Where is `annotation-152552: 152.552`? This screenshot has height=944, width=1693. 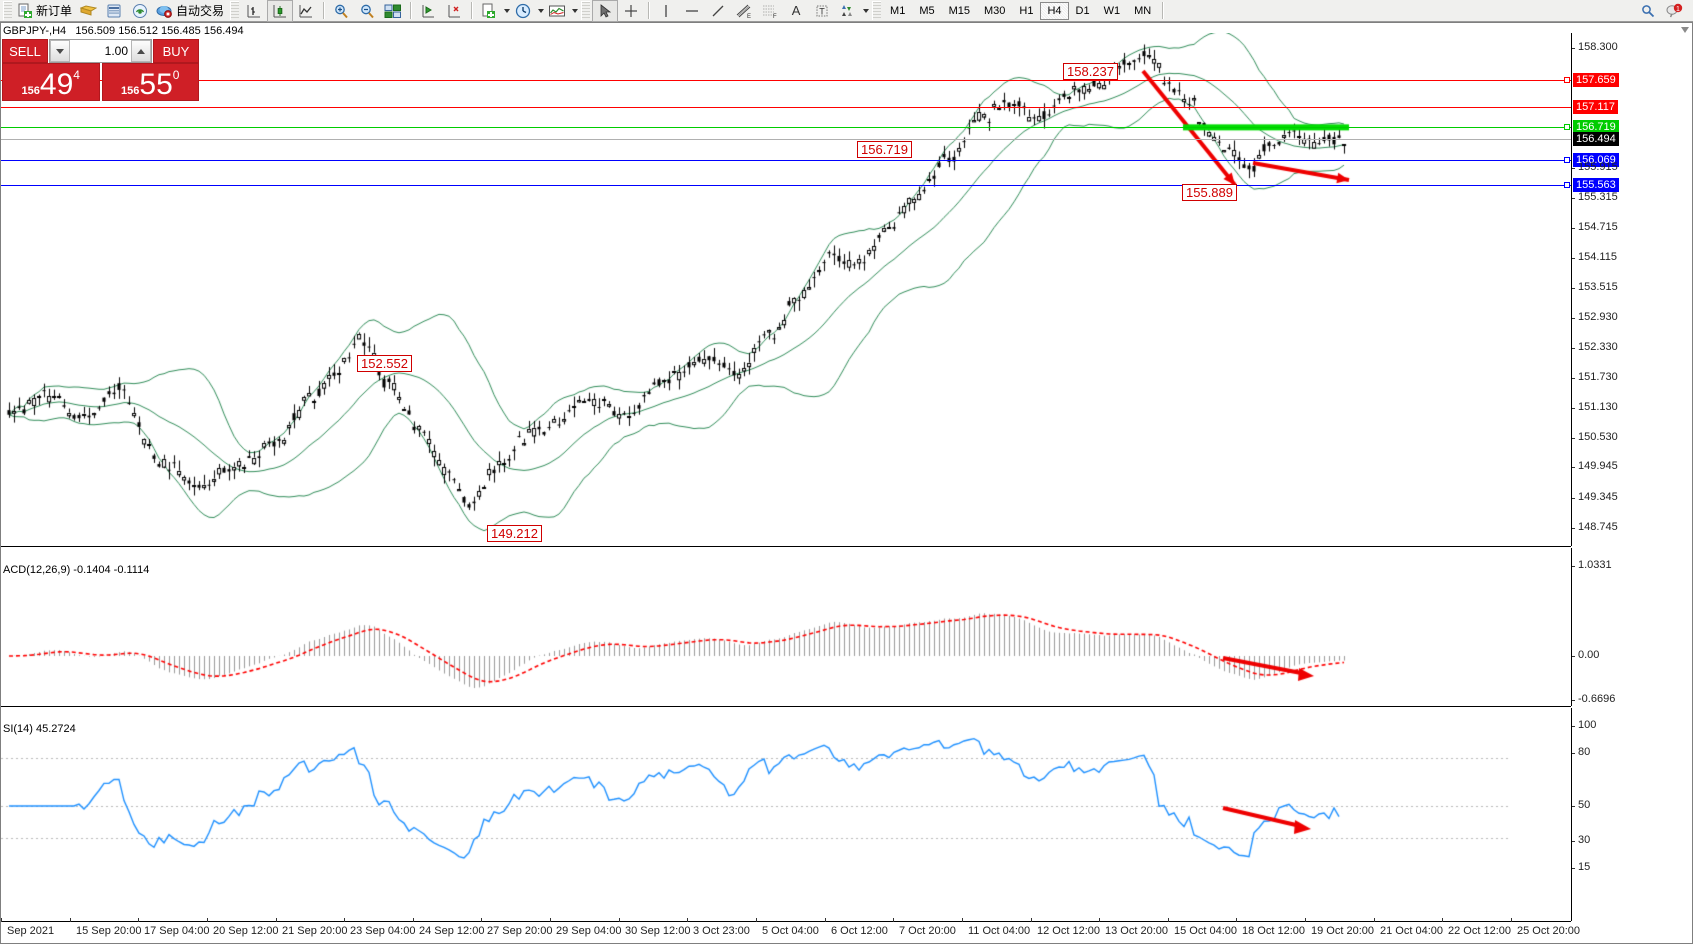
annotation-152552: 152.552 is located at coordinates (384, 363).